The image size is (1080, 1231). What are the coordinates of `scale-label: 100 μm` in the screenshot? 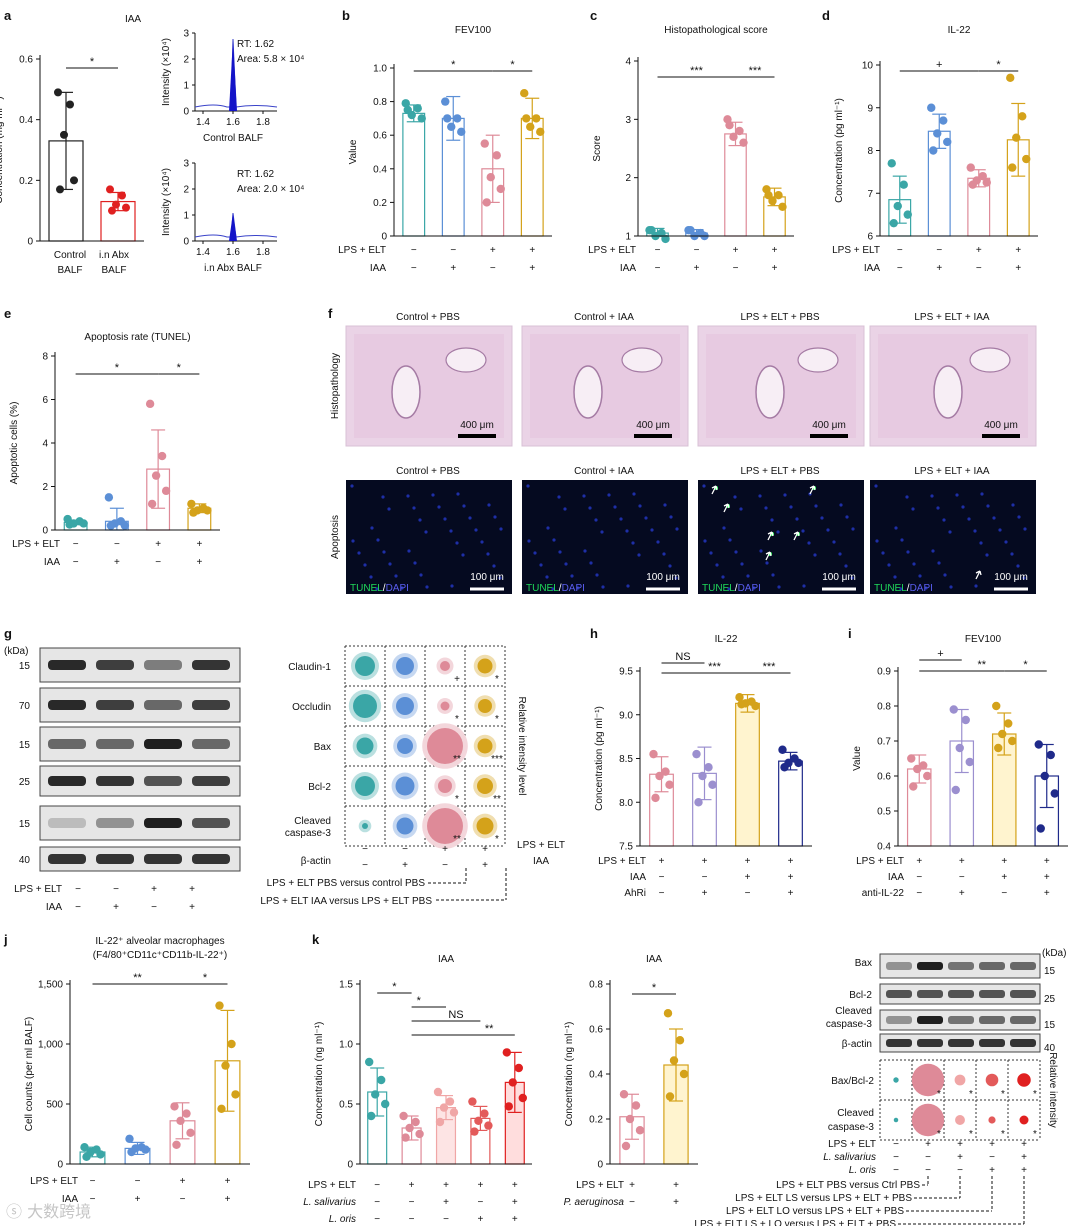 It's located at (487, 577).